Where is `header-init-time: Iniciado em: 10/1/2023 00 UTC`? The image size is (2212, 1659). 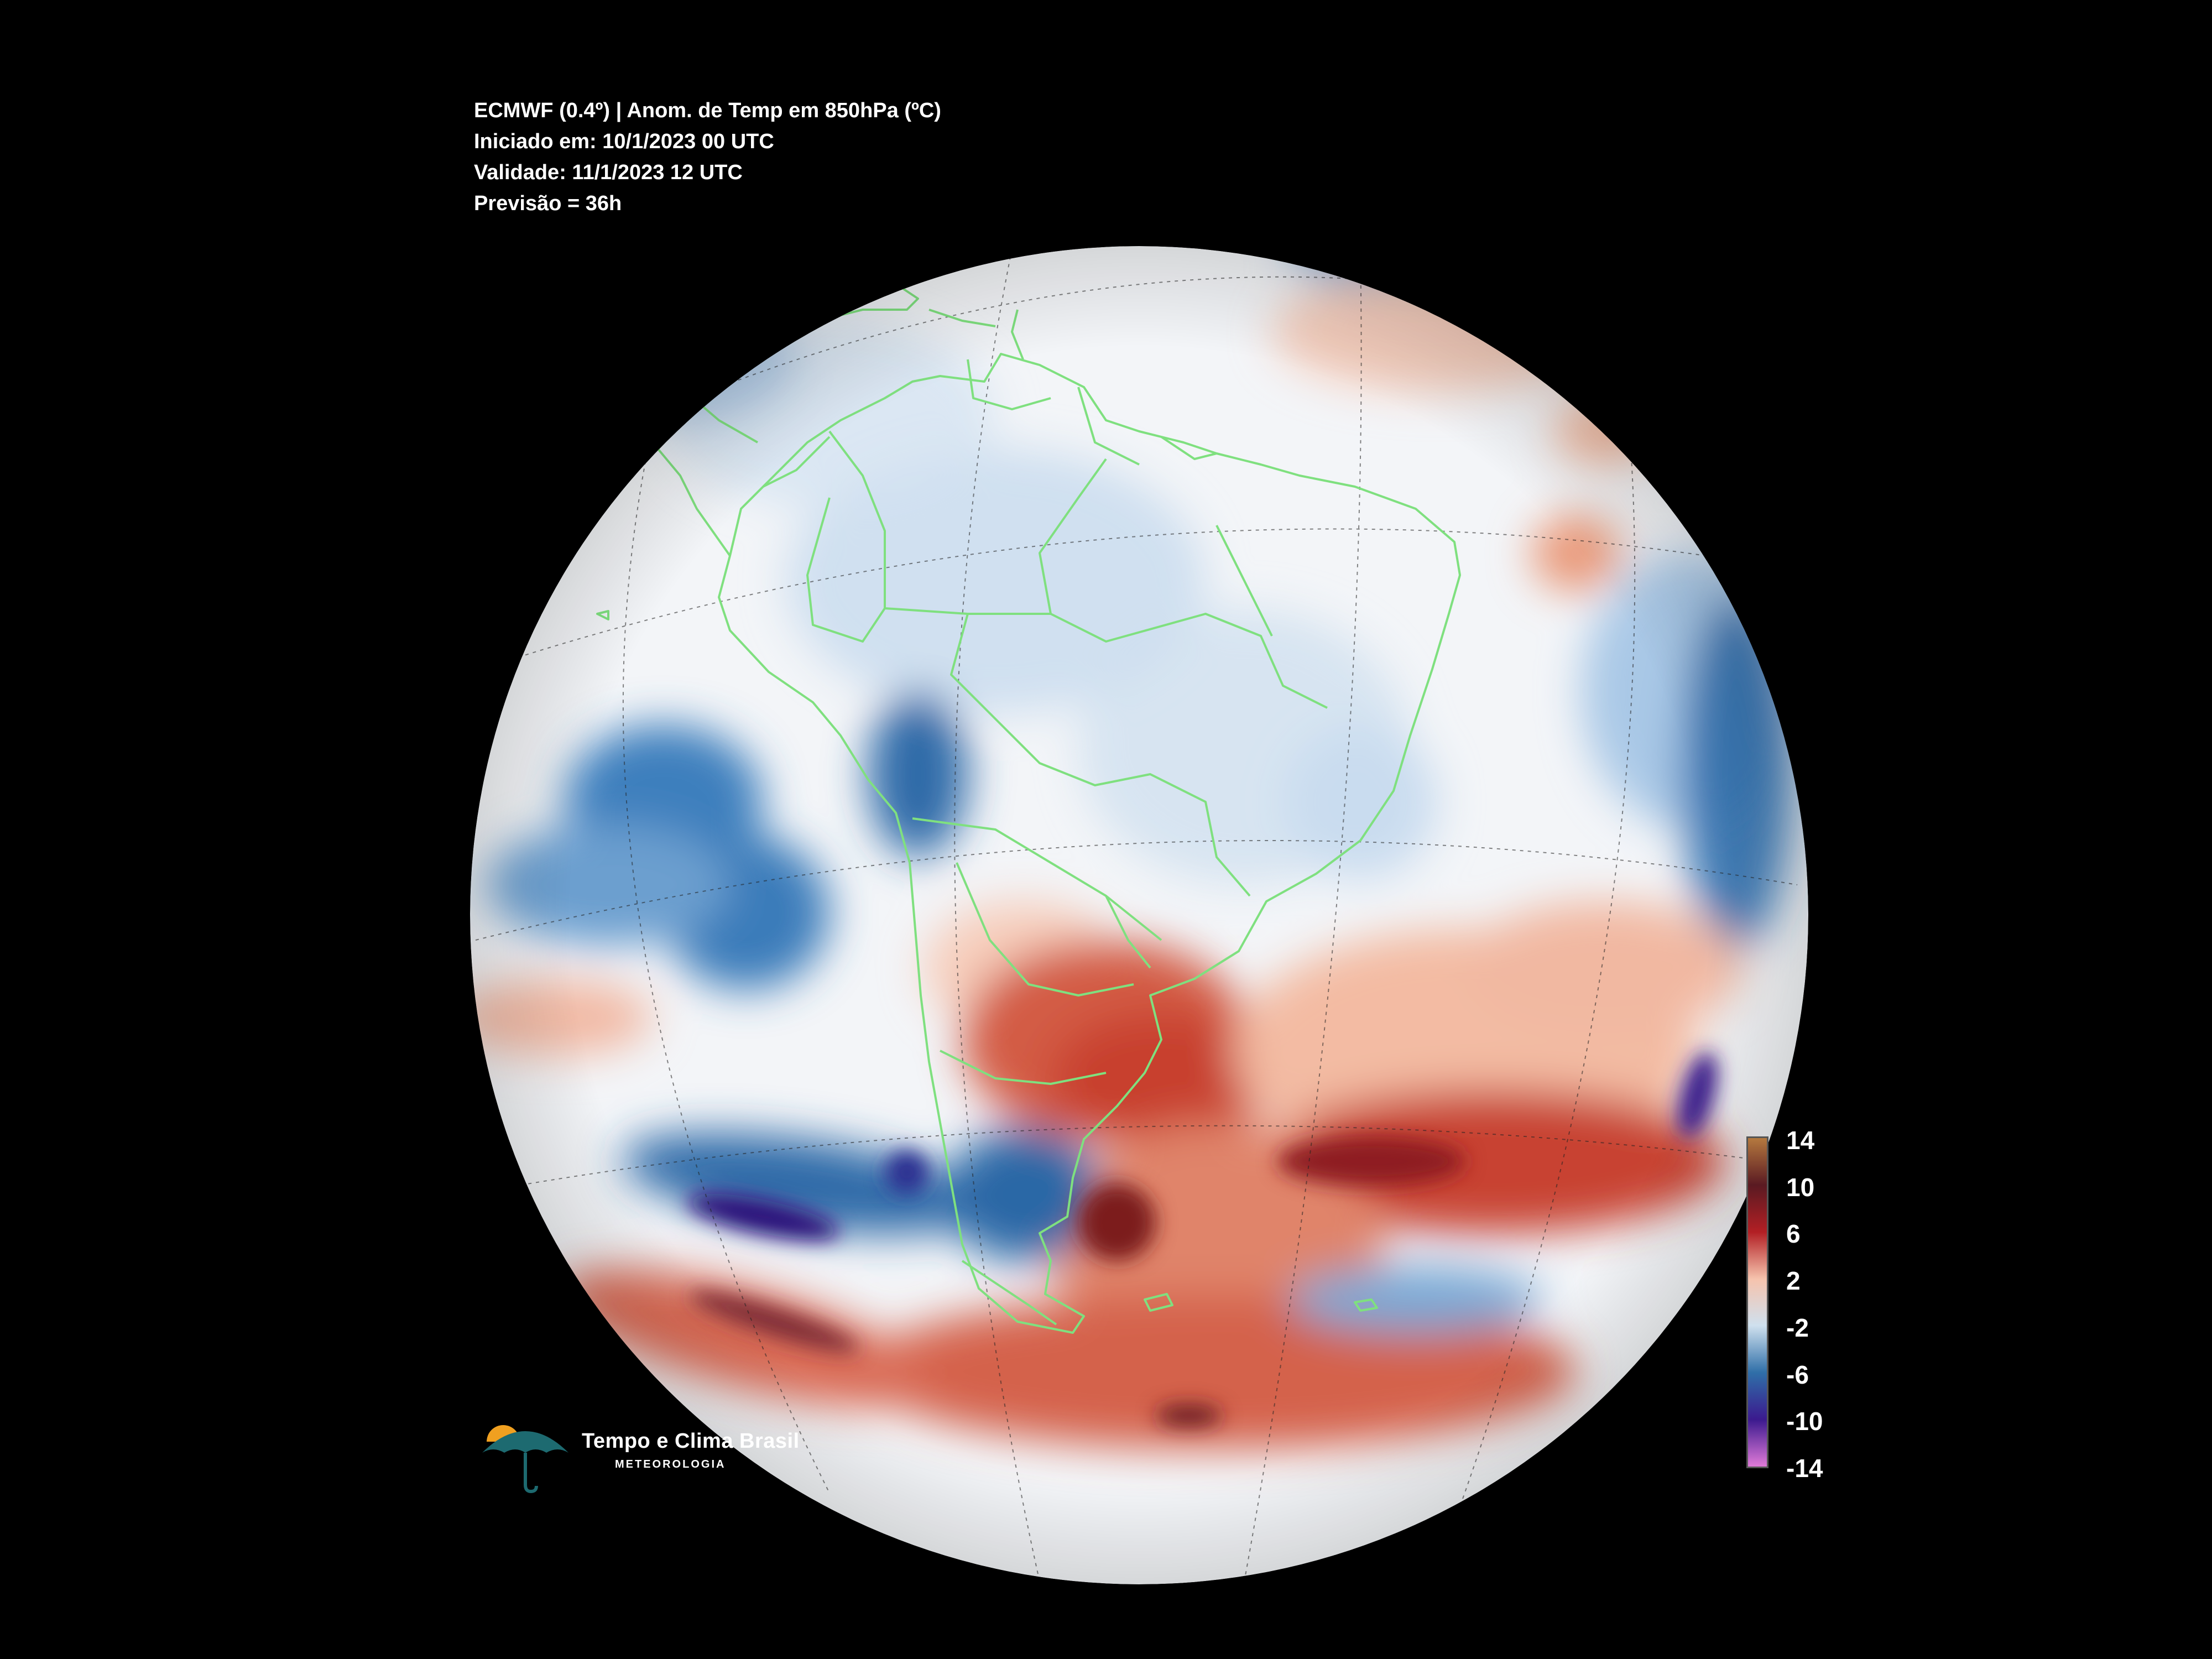 header-init-time: Iniciado em: 10/1/2023 00 UTC is located at coordinates (624, 141).